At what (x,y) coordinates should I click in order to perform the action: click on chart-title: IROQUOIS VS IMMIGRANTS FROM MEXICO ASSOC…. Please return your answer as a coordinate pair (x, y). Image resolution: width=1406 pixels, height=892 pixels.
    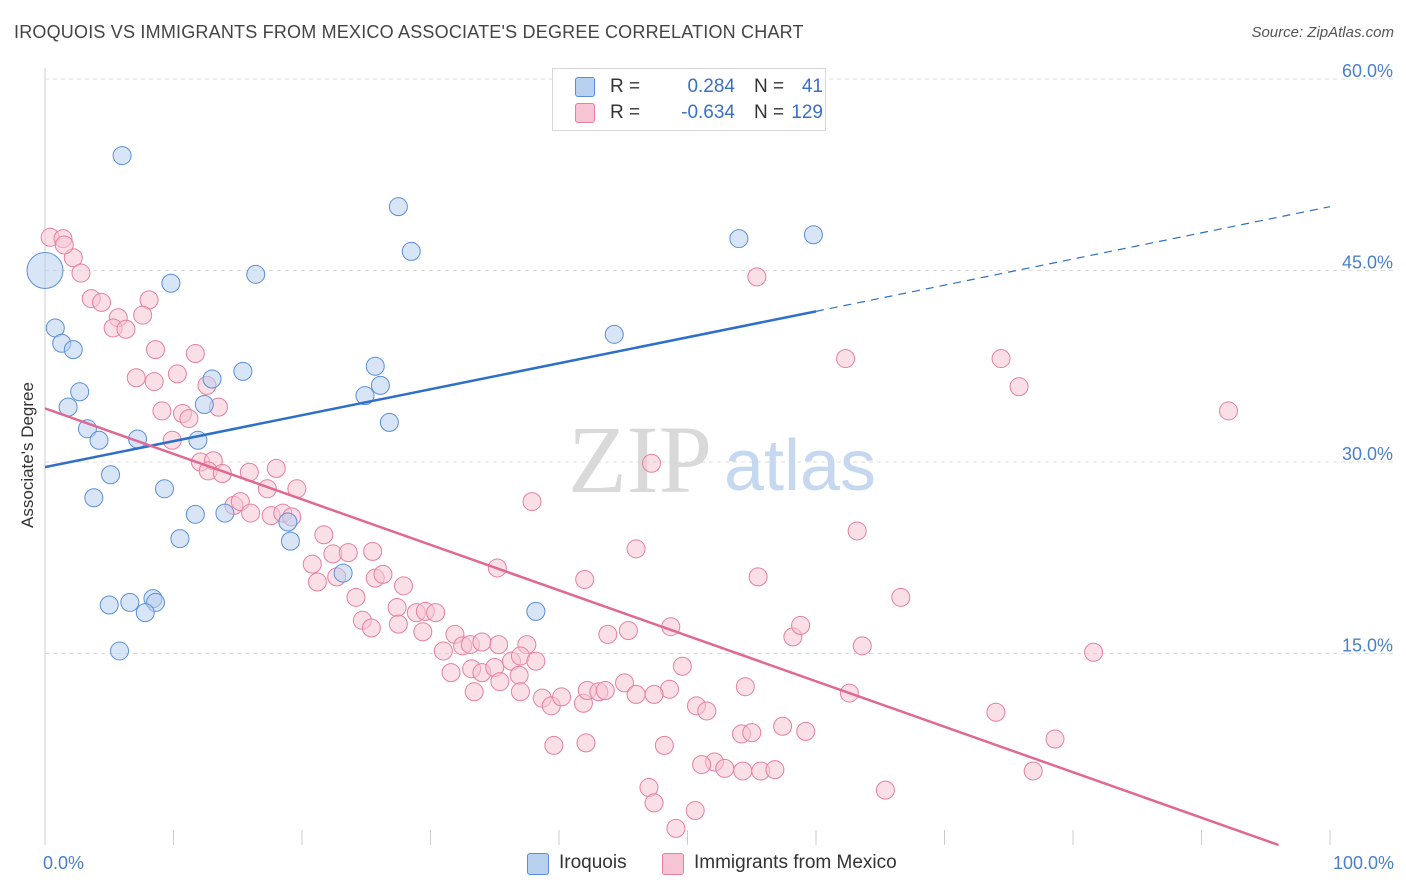
    Looking at the image, I should click on (409, 32).